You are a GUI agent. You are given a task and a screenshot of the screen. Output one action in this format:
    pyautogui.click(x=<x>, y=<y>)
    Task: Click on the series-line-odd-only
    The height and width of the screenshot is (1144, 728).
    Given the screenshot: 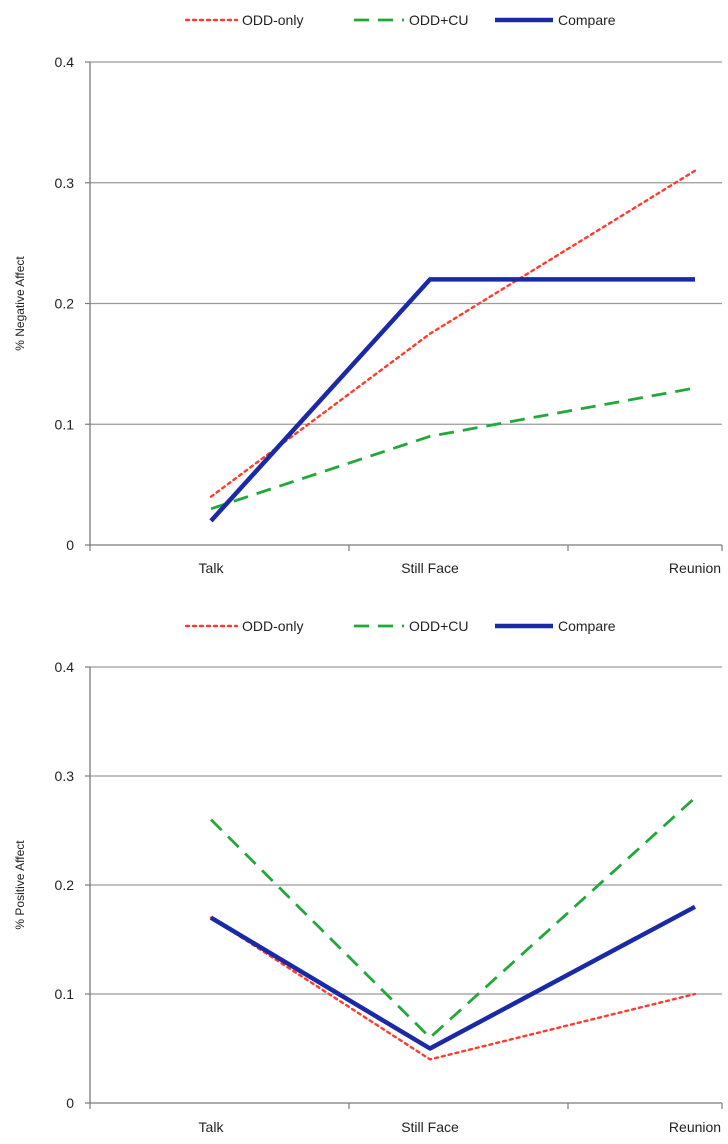 What is the action you would take?
    pyautogui.click(x=453, y=988)
    